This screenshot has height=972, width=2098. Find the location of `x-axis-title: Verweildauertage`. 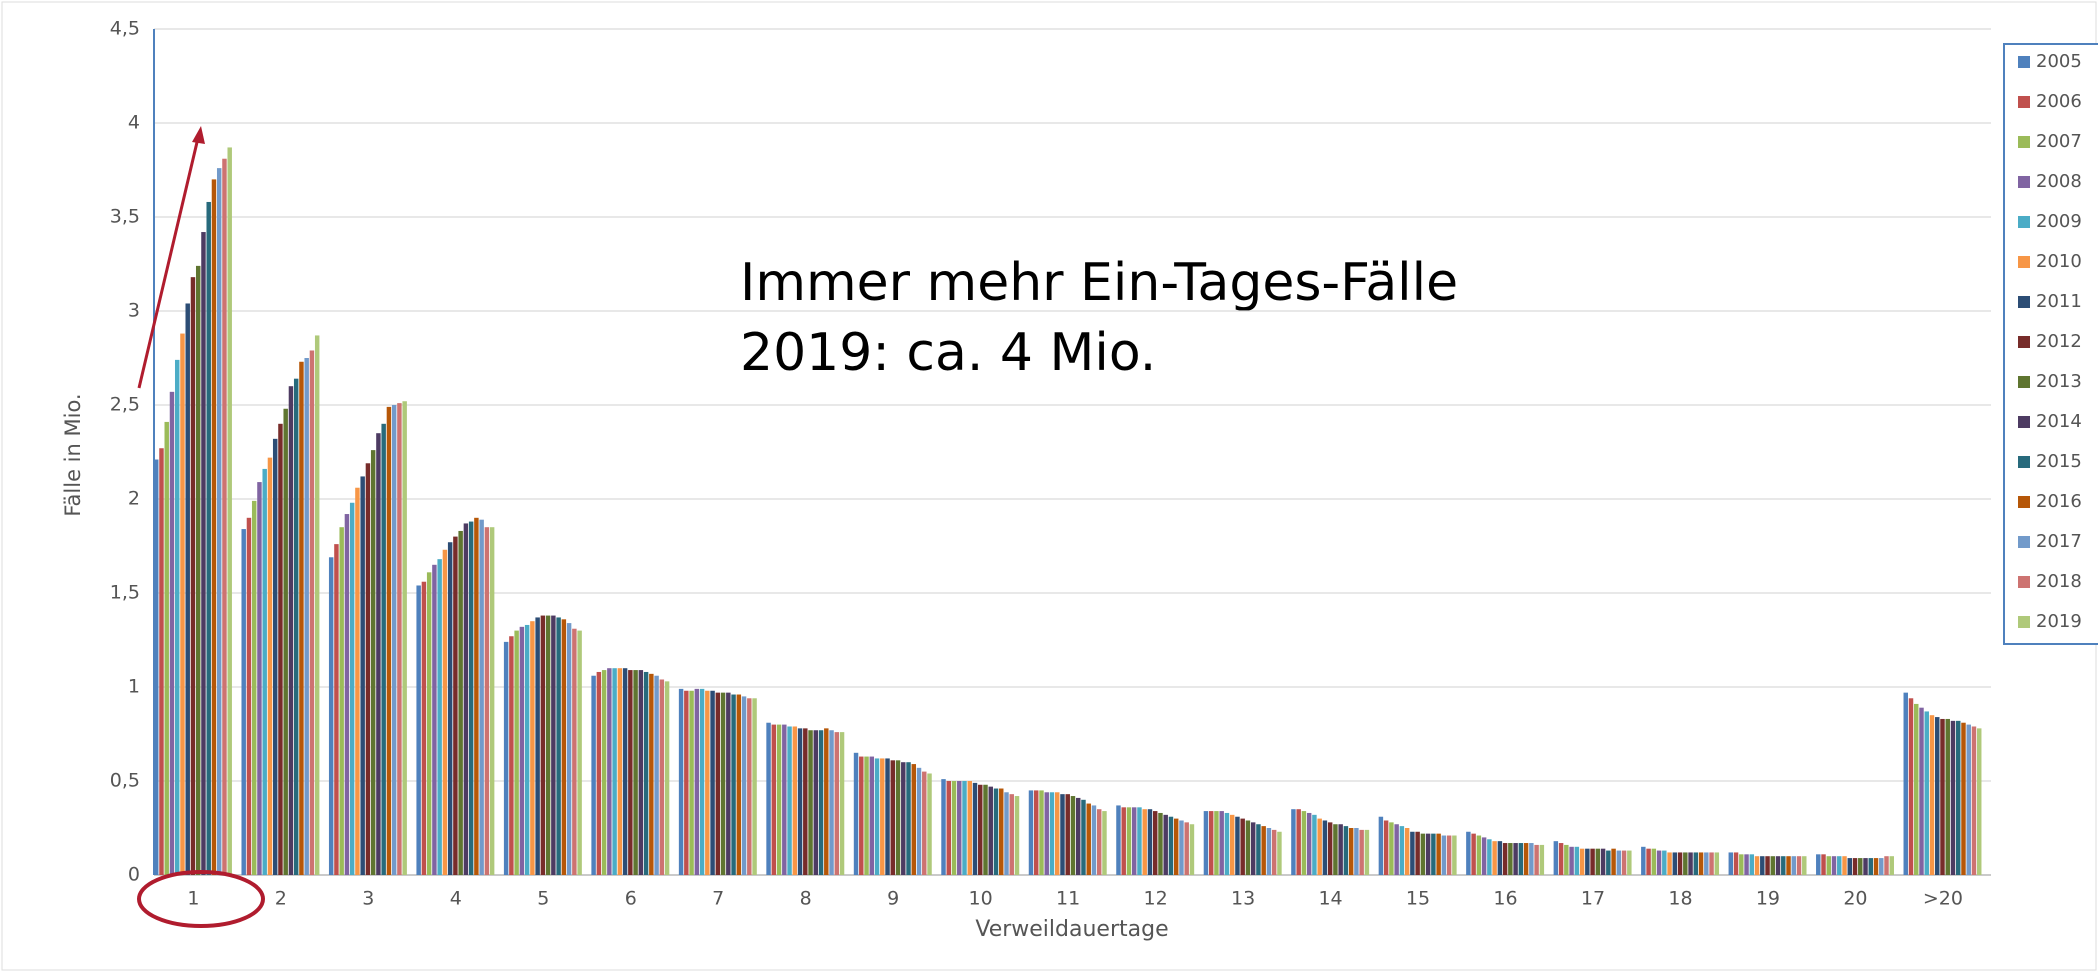

x-axis-title: Verweildauertage is located at coordinates (1071, 929).